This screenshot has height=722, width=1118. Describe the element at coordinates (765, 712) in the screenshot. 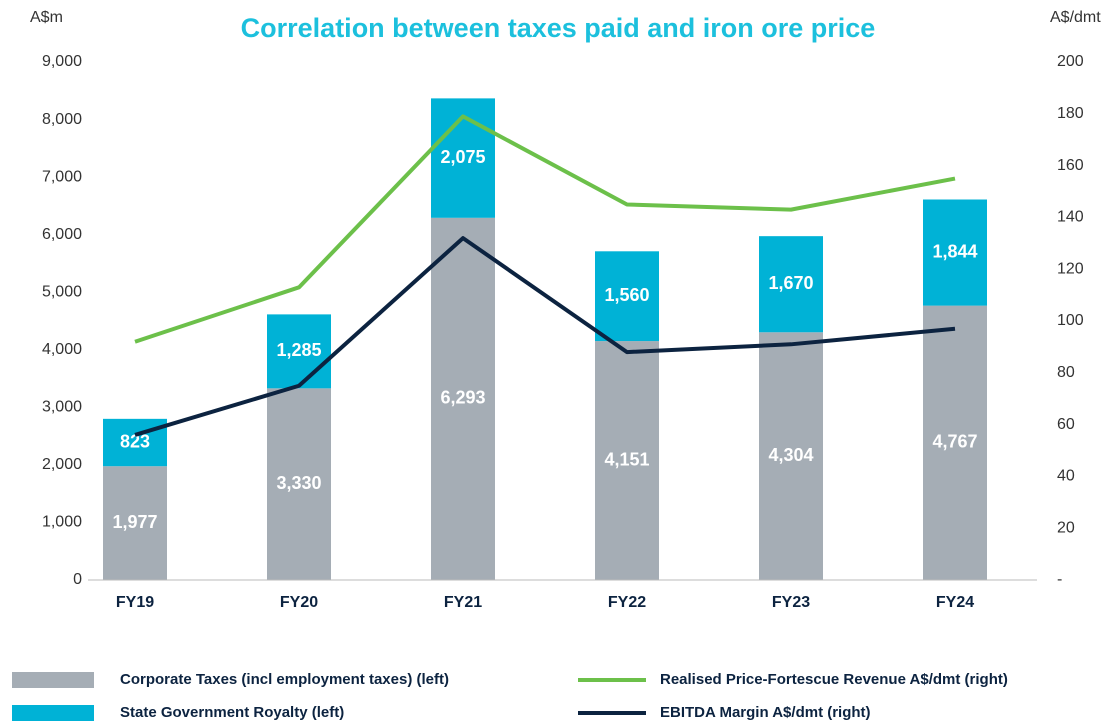

I see `legend-label: EBITDA Margin A$/dmt (right)` at that location.